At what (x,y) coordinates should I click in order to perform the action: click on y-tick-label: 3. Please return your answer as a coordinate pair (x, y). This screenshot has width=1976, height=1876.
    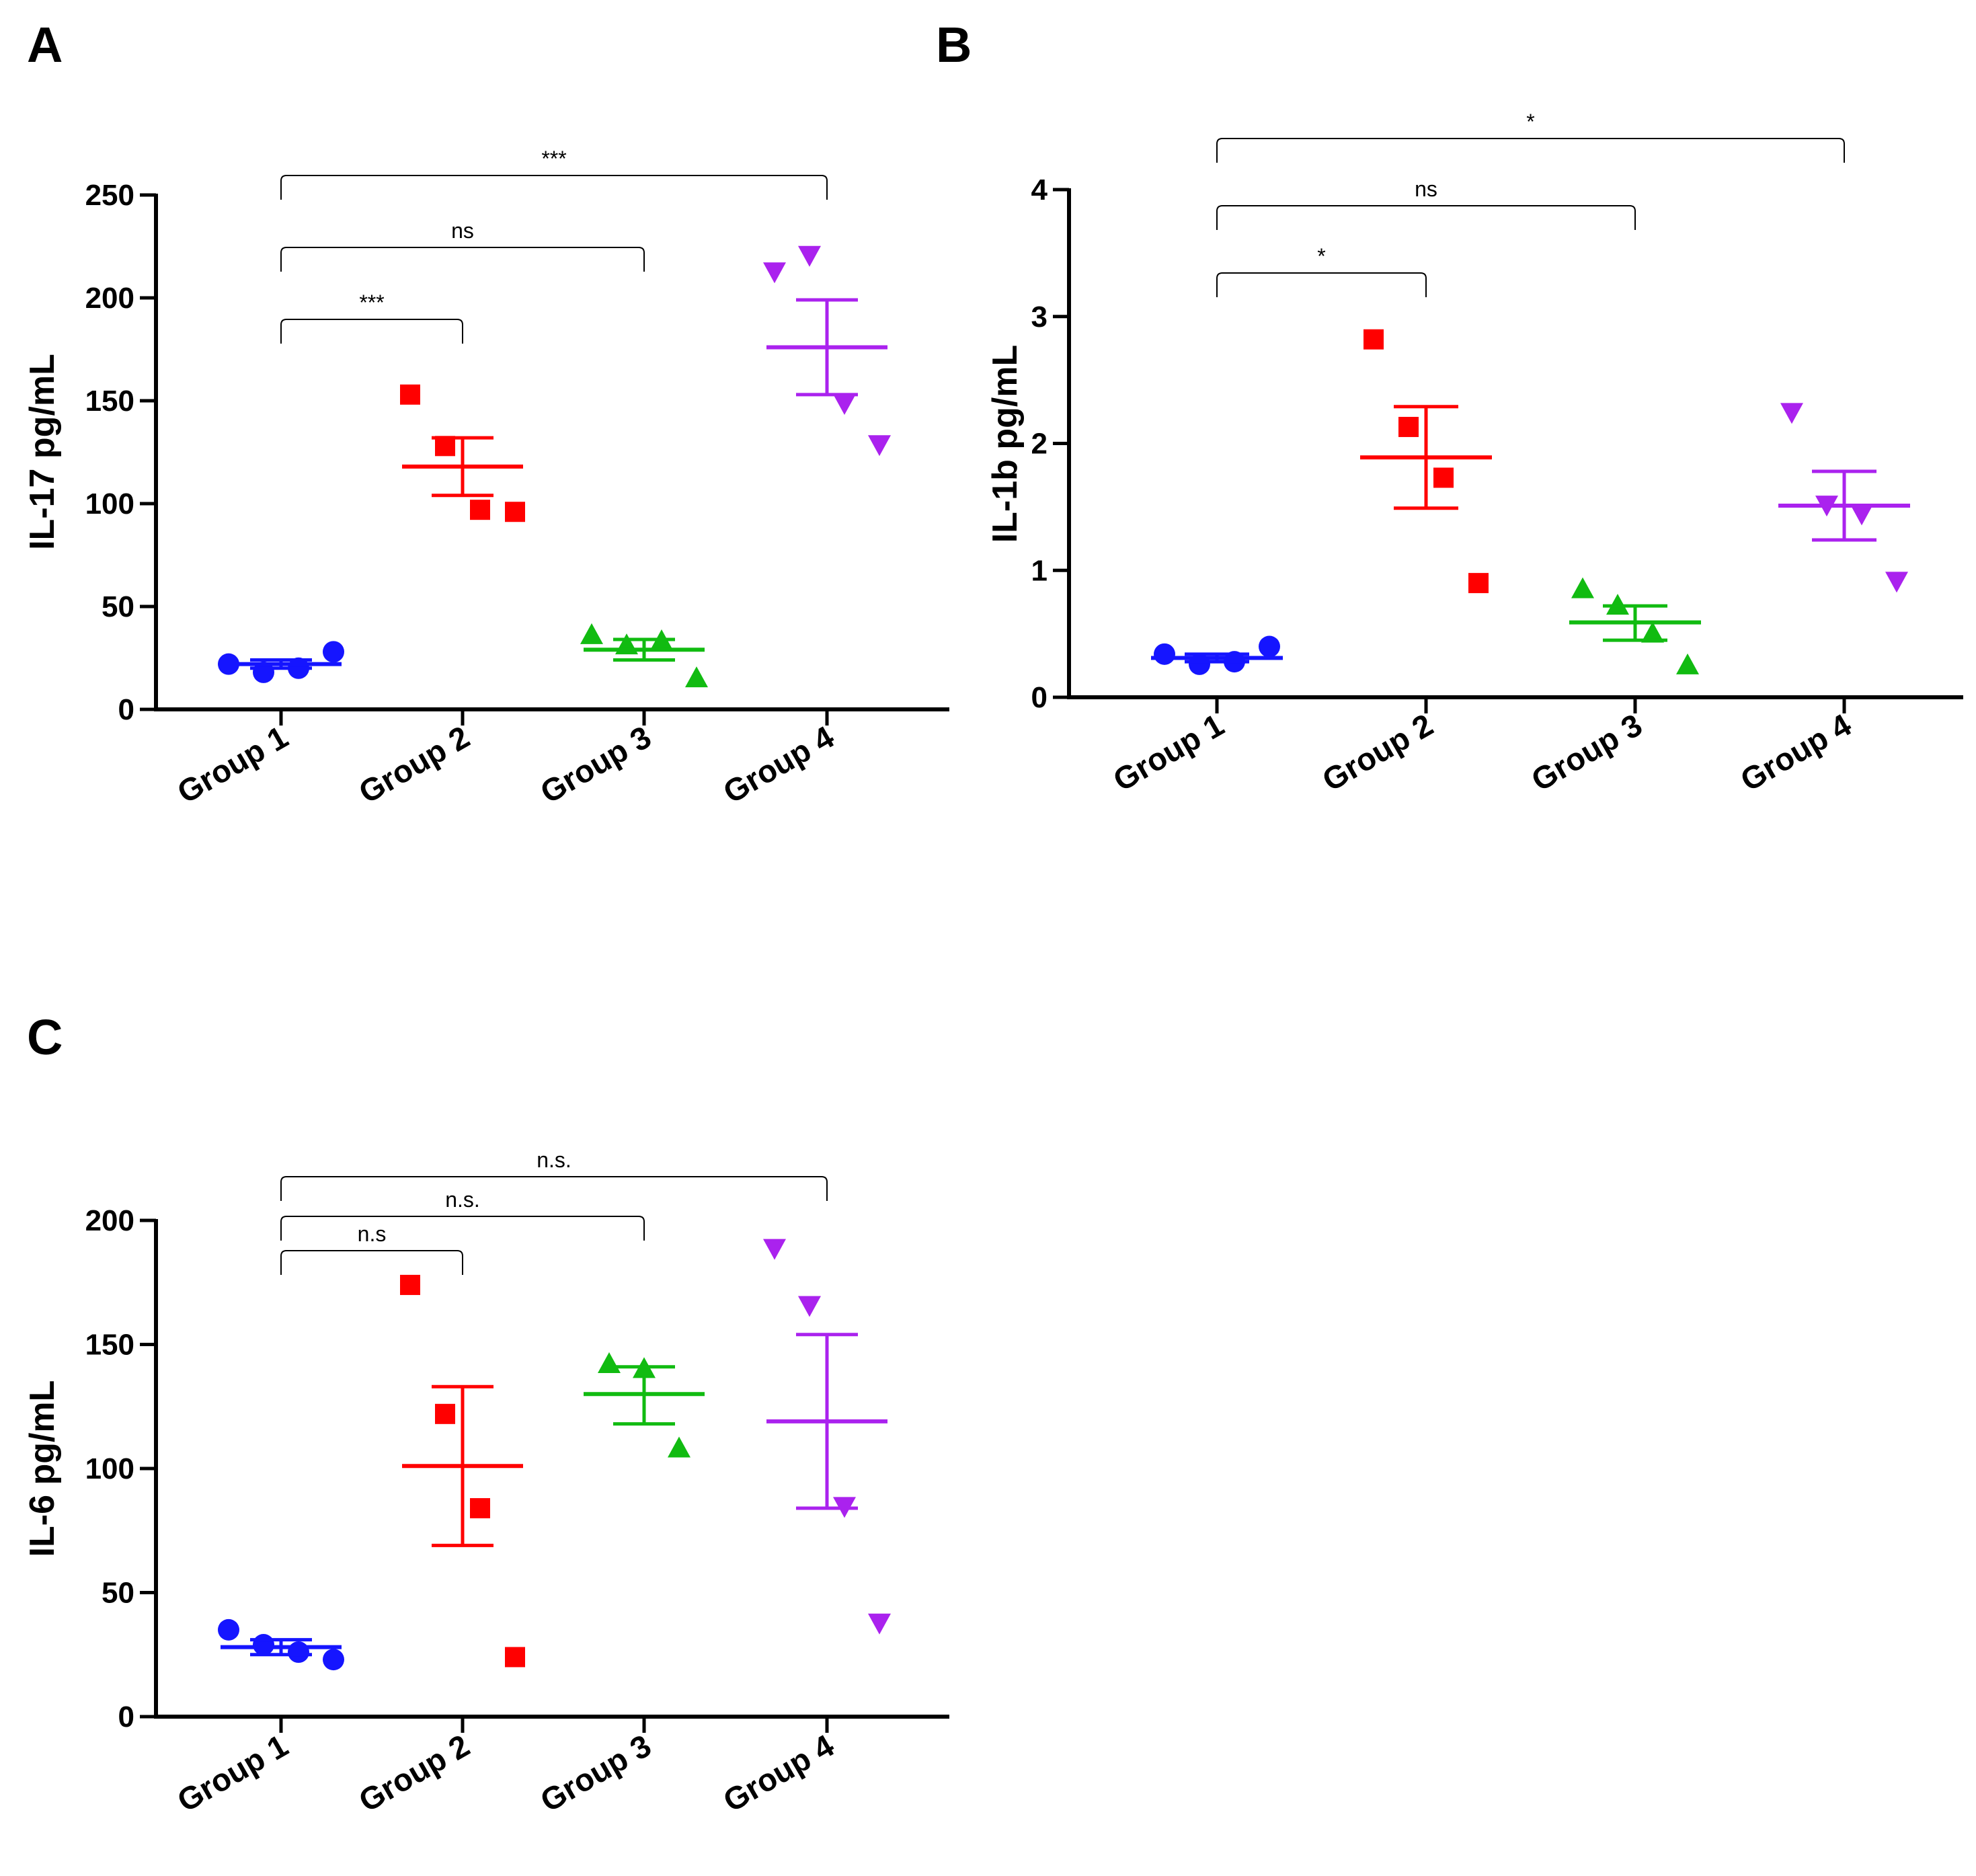
    Looking at the image, I should click on (1039, 317).